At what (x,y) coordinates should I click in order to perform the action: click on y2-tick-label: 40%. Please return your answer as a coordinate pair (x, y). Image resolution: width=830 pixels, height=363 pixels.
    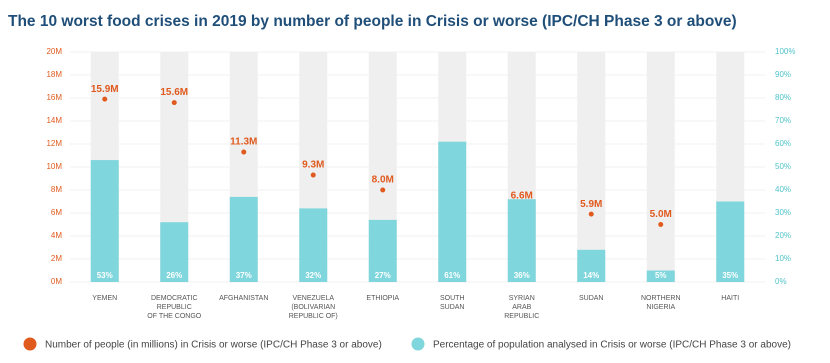
    Looking at the image, I should click on (783, 189).